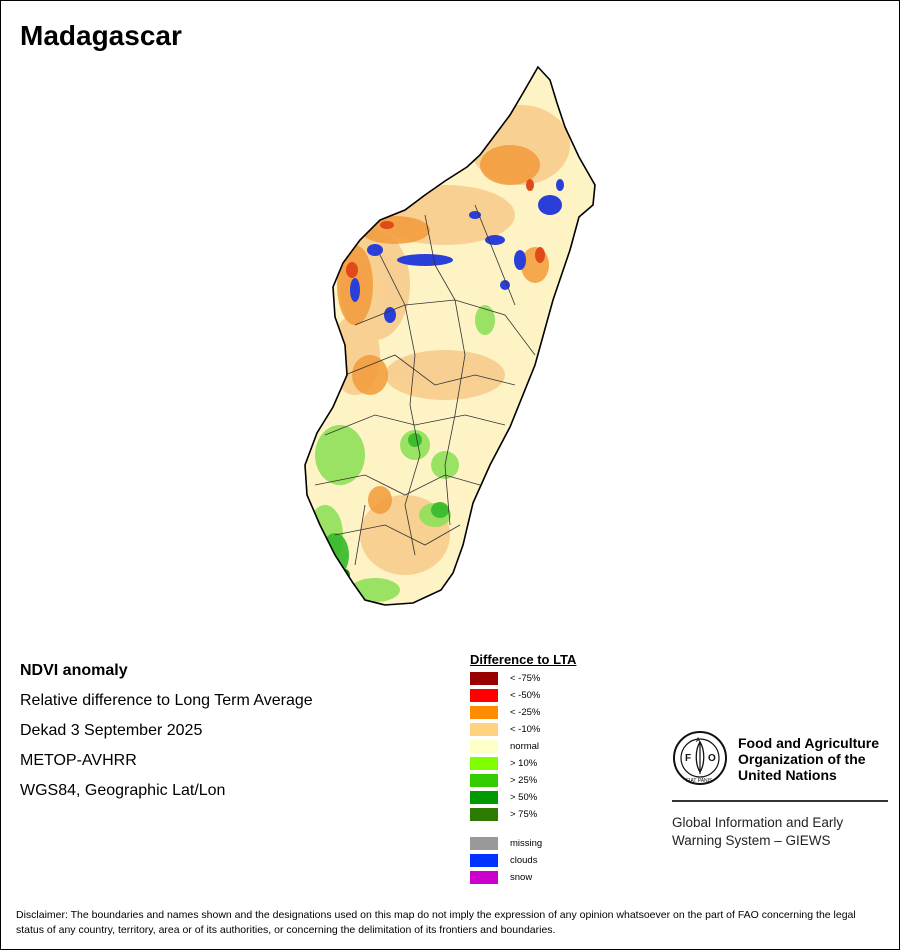 Image resolution: width=900 pixels, height=950 pixels. Describe the element at coordinates (525, 712) in the screenshot. I see `legend-label: < -25%` at that location.